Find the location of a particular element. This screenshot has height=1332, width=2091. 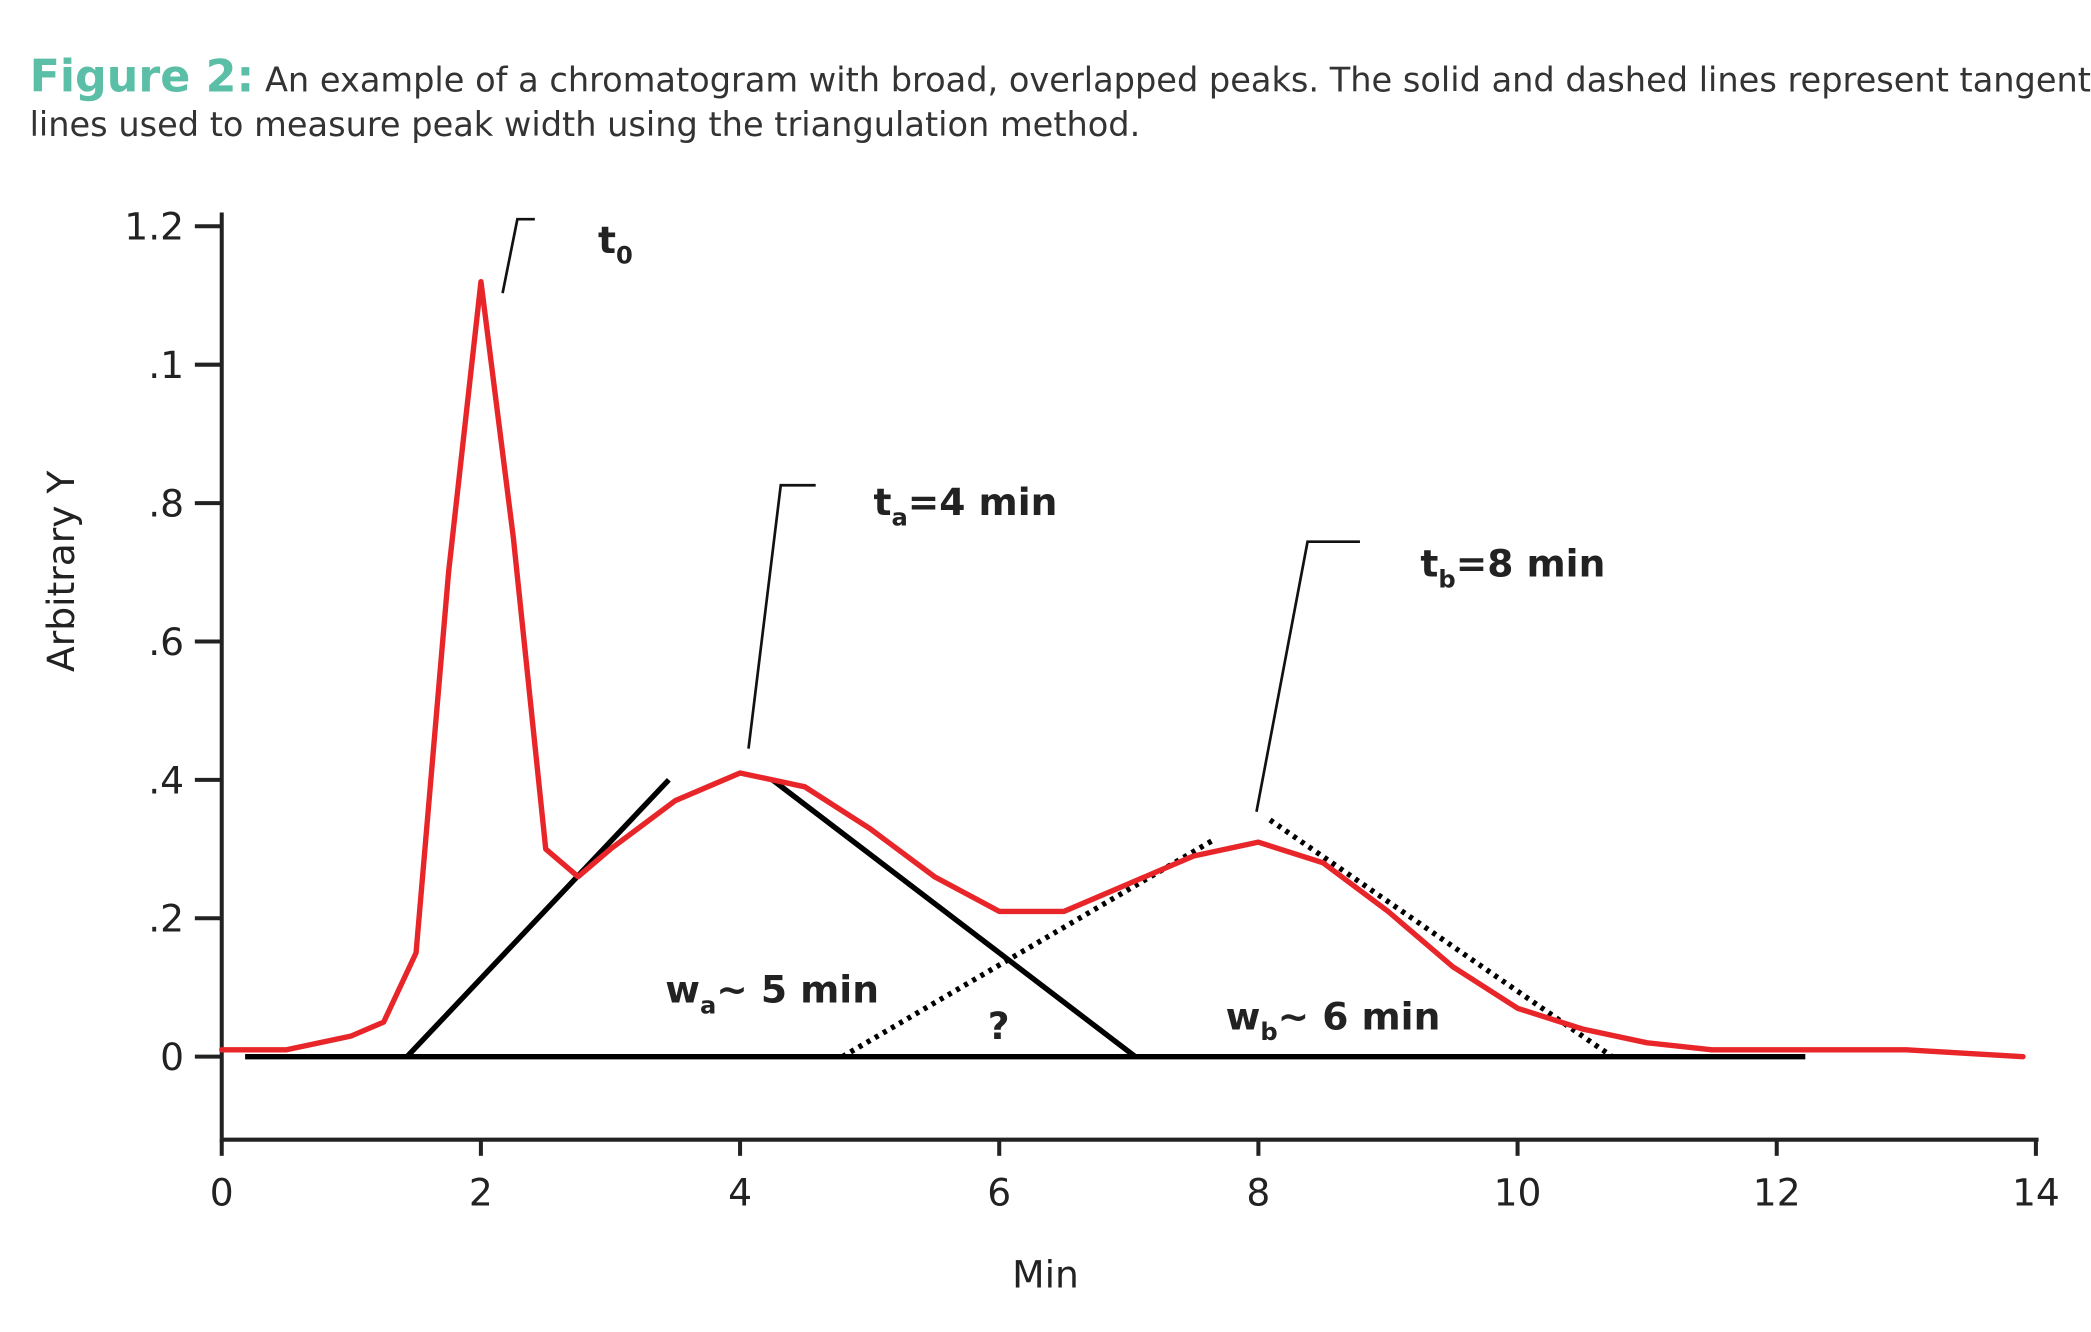

annotation-suffix: ~ 6 min is located at coordinates (1359, 1017).